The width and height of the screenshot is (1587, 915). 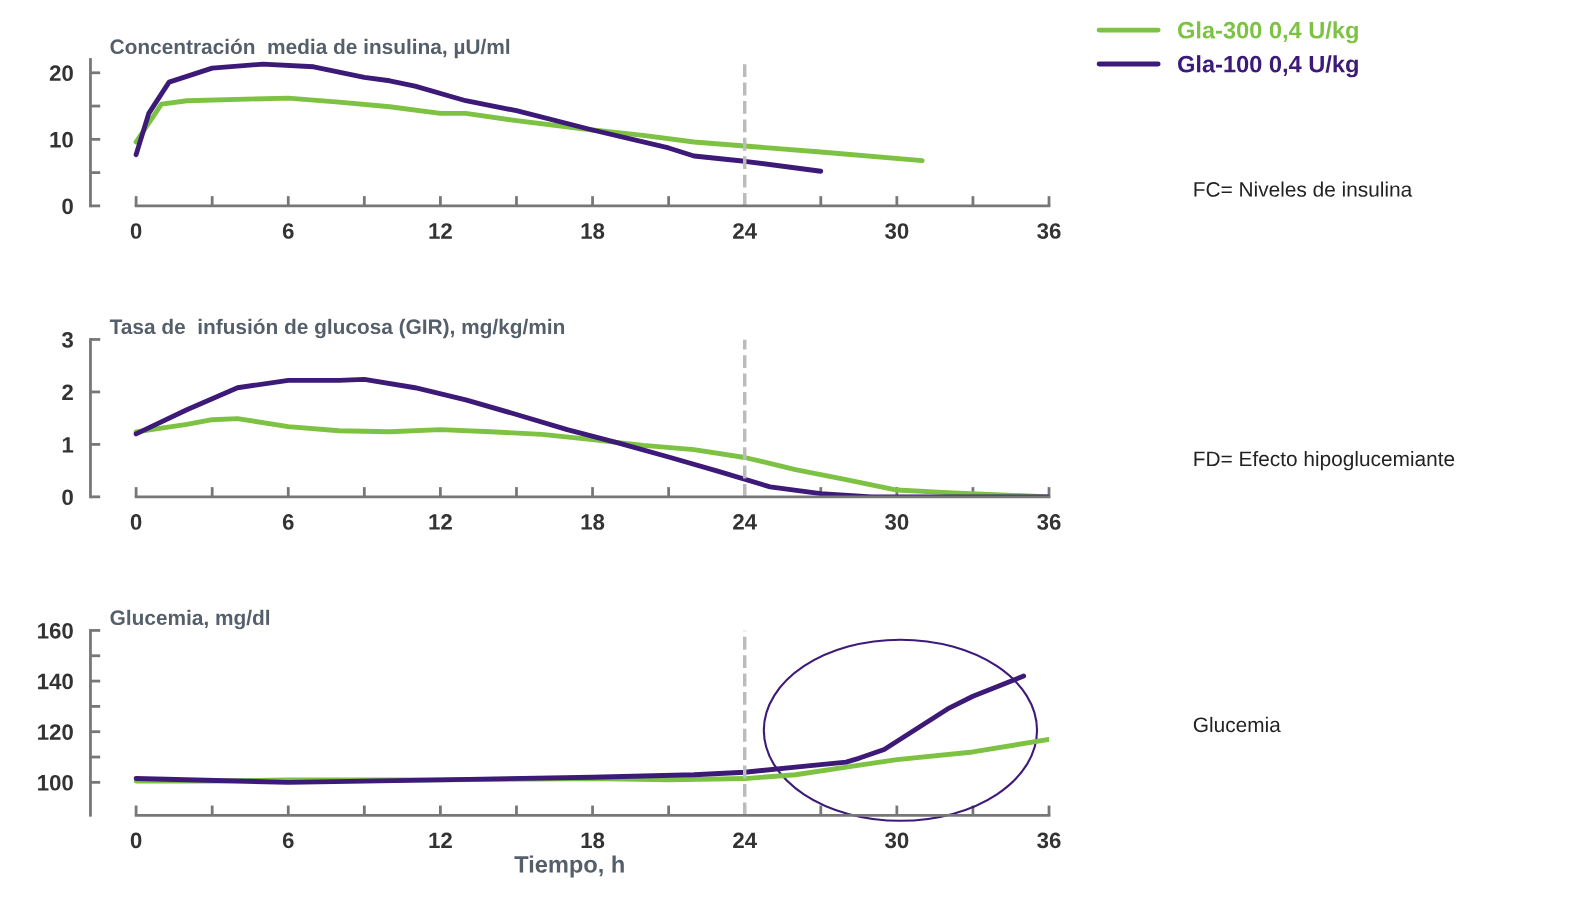 I want to click on y-tick-label: 100, so click(x=55, y=782).